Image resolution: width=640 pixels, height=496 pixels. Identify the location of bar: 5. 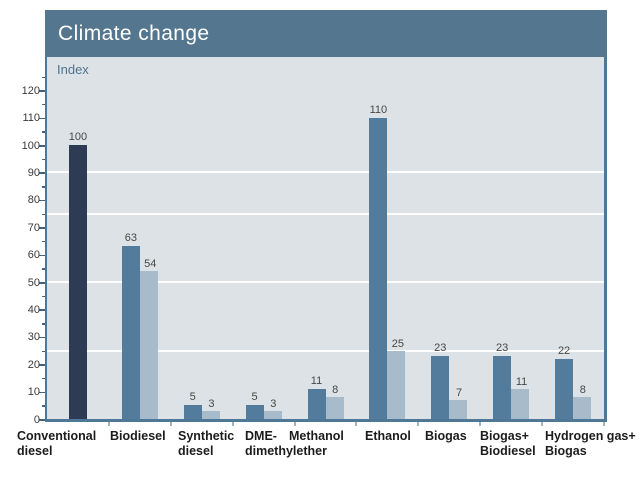
(192, 405).